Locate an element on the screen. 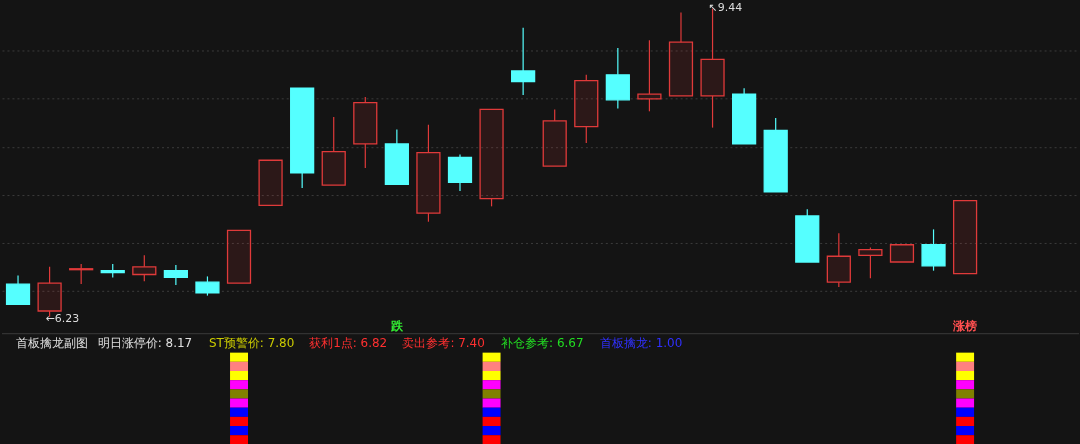 This screenshot has height=444, width=1080. text: 获利1点: 6.82 is located at coordinates (348, 342).